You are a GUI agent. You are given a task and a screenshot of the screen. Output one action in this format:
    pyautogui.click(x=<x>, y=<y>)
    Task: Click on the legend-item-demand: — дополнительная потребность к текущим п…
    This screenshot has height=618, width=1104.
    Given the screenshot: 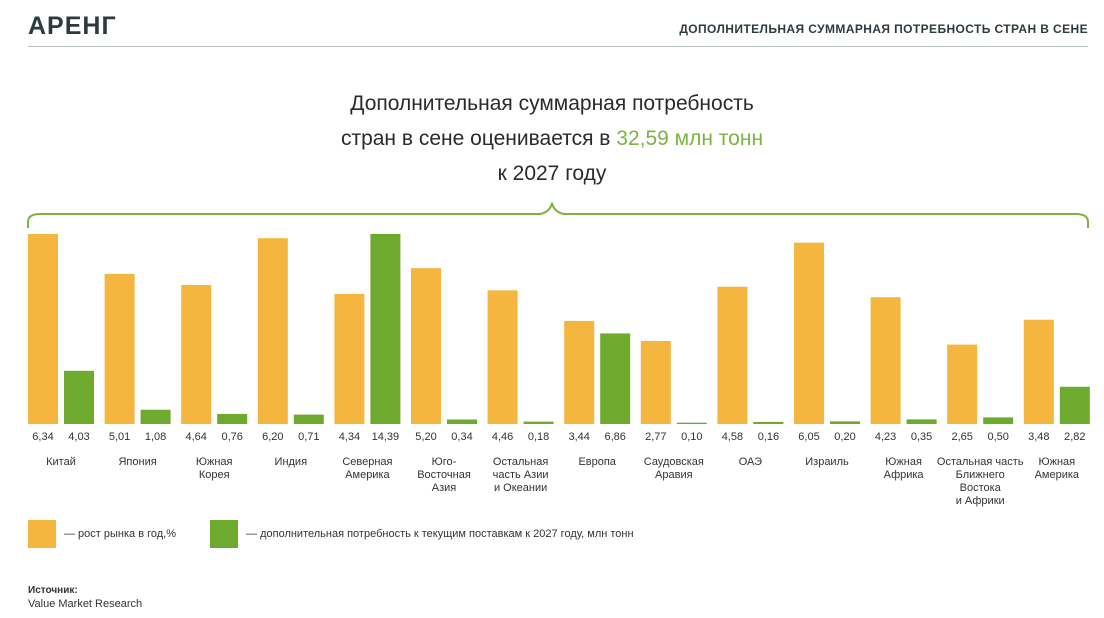 What is the action you would take?
    pyautogui.click(x=422, y=534)
    